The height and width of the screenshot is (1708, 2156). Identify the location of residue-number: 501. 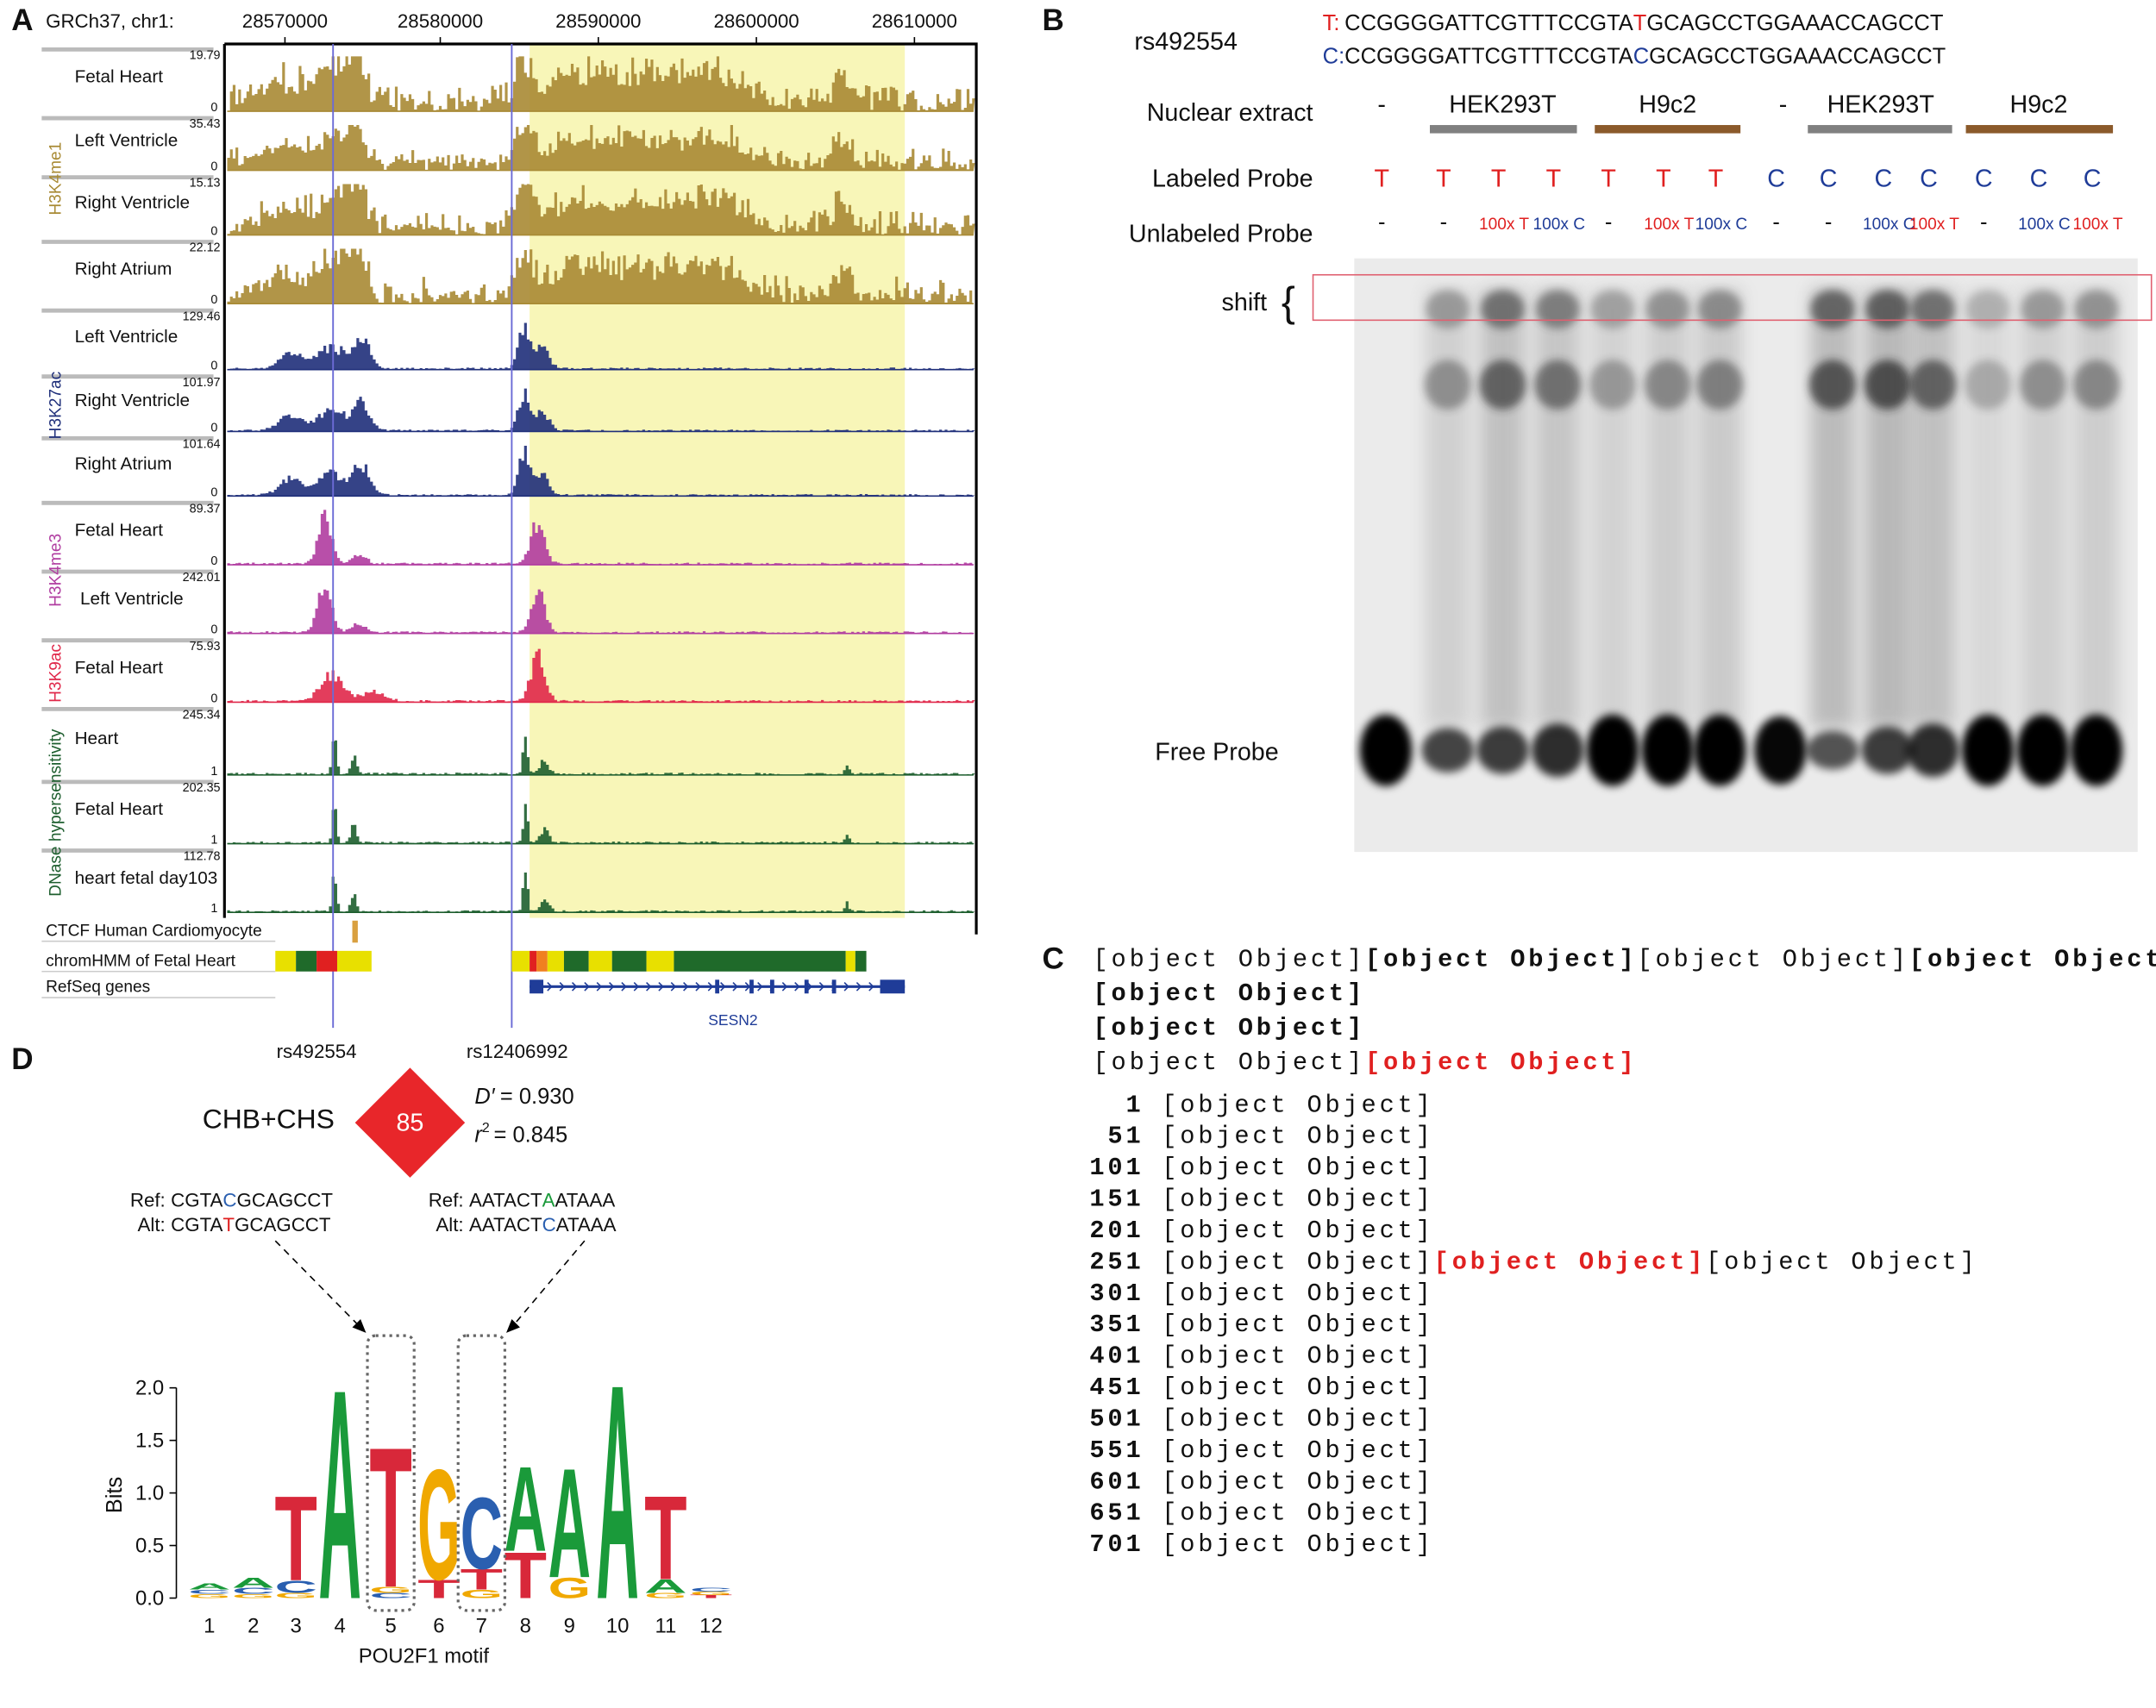
(1116, 1419).